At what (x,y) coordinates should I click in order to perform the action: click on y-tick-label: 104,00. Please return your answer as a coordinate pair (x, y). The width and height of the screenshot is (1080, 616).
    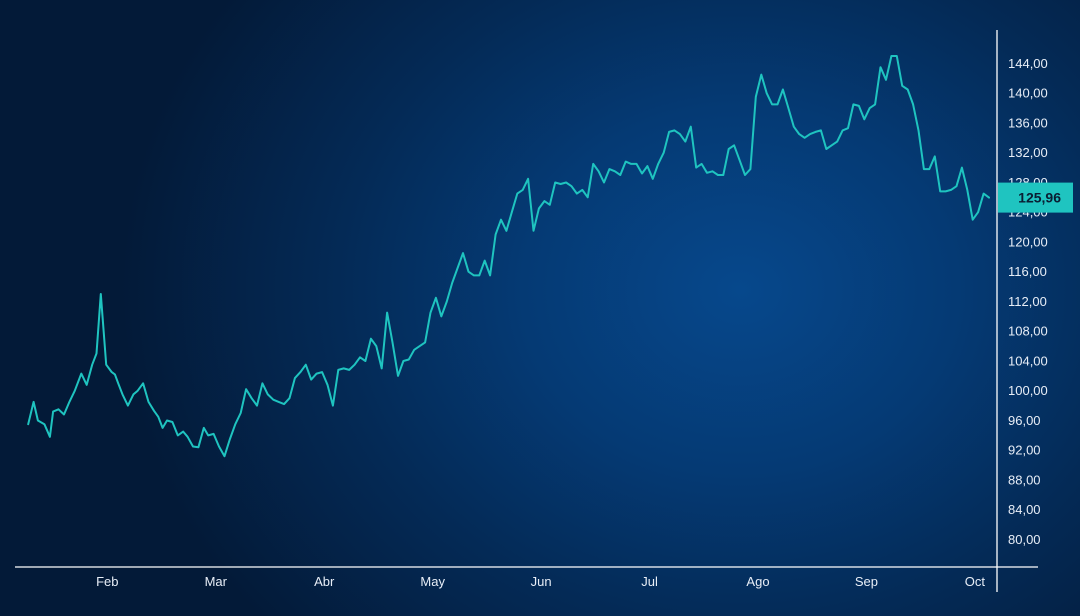
    Looking at the image, I should click on (1028, 361).